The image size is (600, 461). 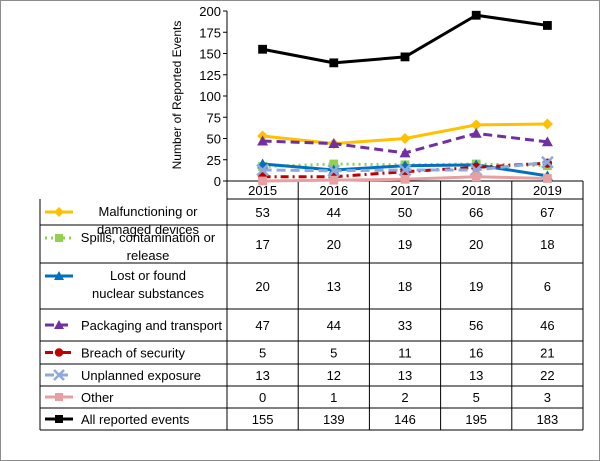 What do you see at coordinates (476, 212) in the screenshot?
I see `table-cell: 66` at bounding box center [476, 212].